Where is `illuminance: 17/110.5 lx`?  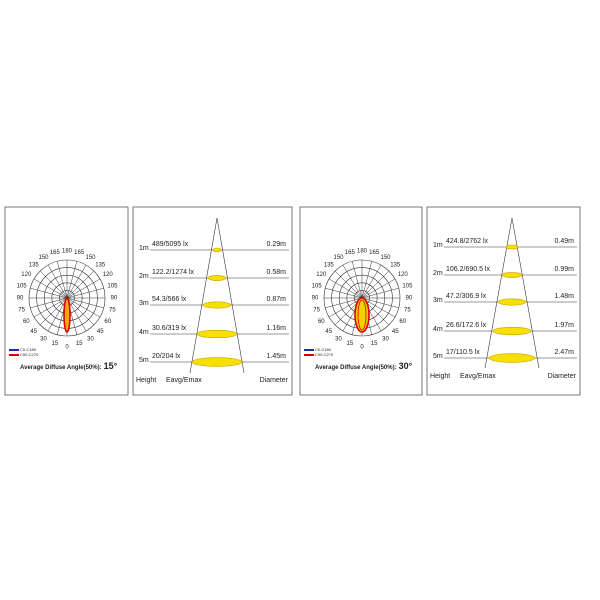 illuminance: 17/110.5 lx is located at coordinates (463, 352).